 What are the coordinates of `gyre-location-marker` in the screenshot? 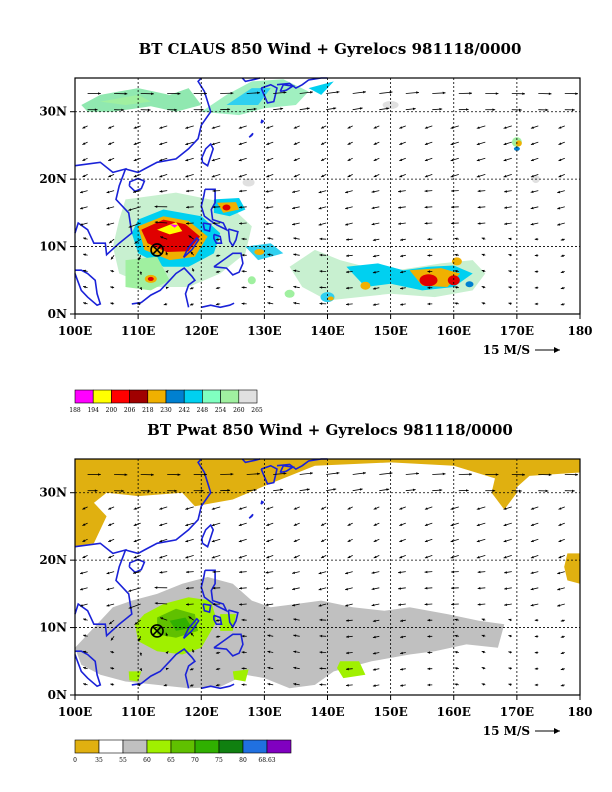 It's located at (157, 250).